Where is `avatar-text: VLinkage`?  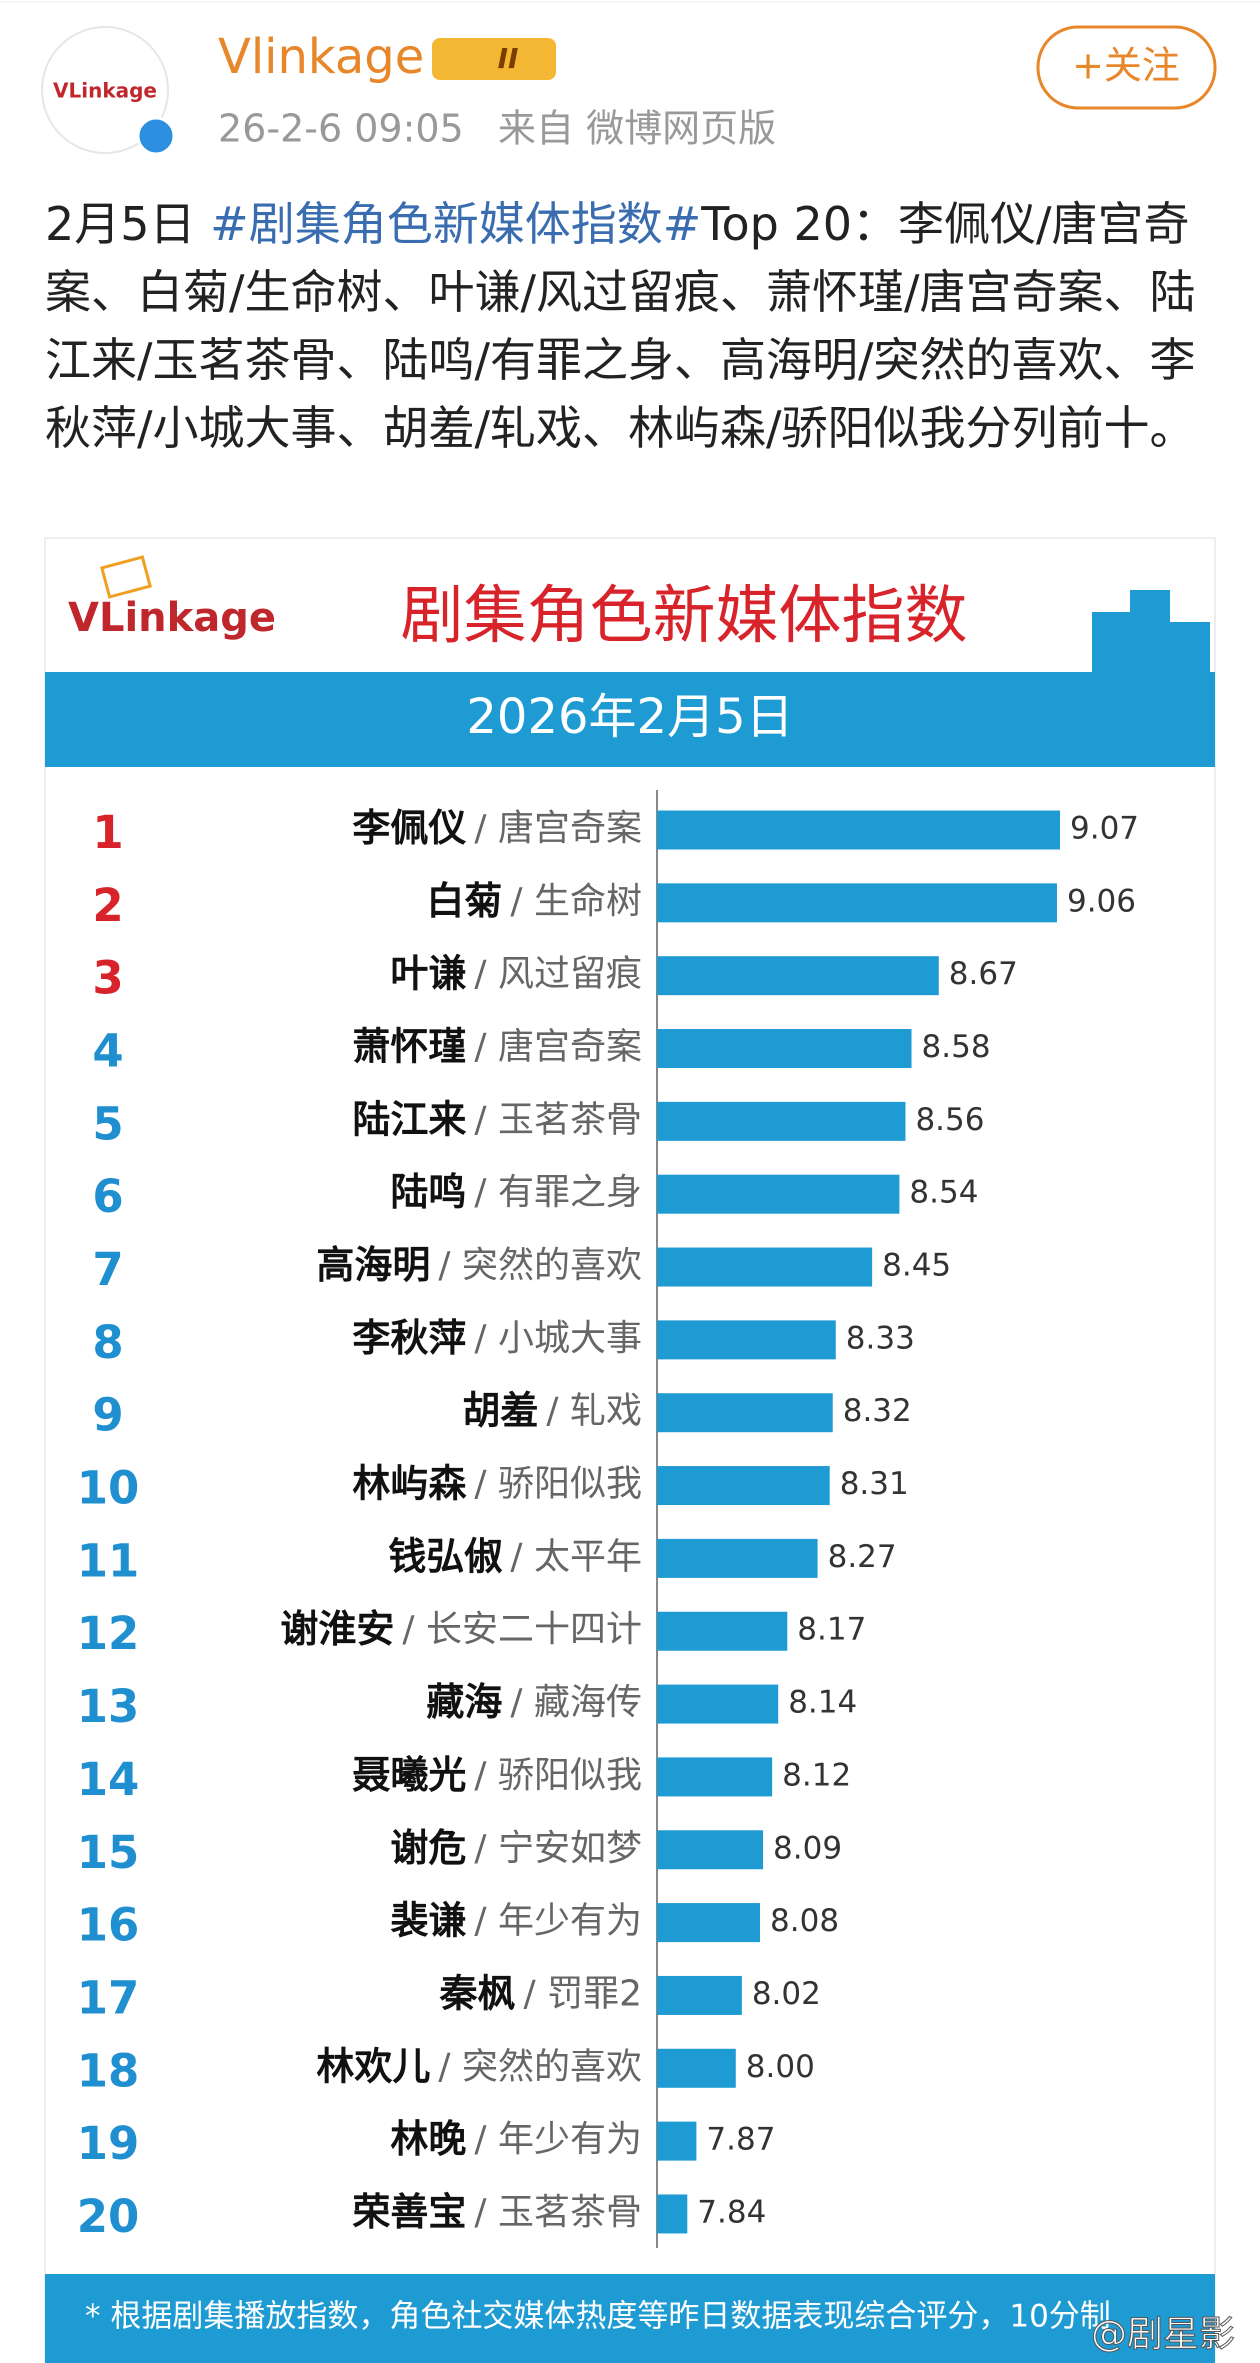 avatar-text: VLinkage is located at coordinates (105, 91).